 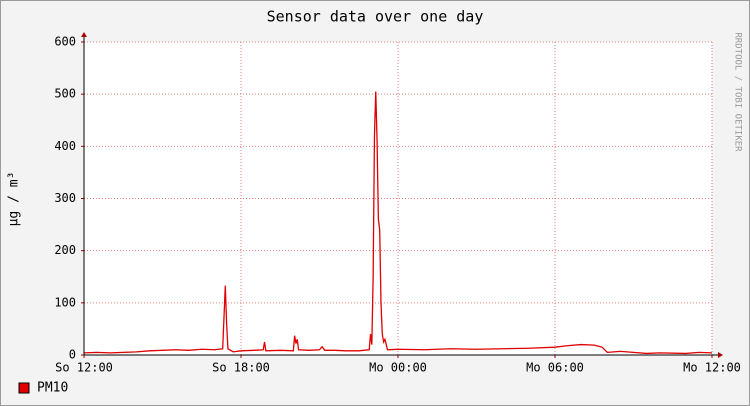 What do you see at coordinates (72, 355) in the screenshot?
I see `y-tick-label: 0` at bounding box center [72, 355].